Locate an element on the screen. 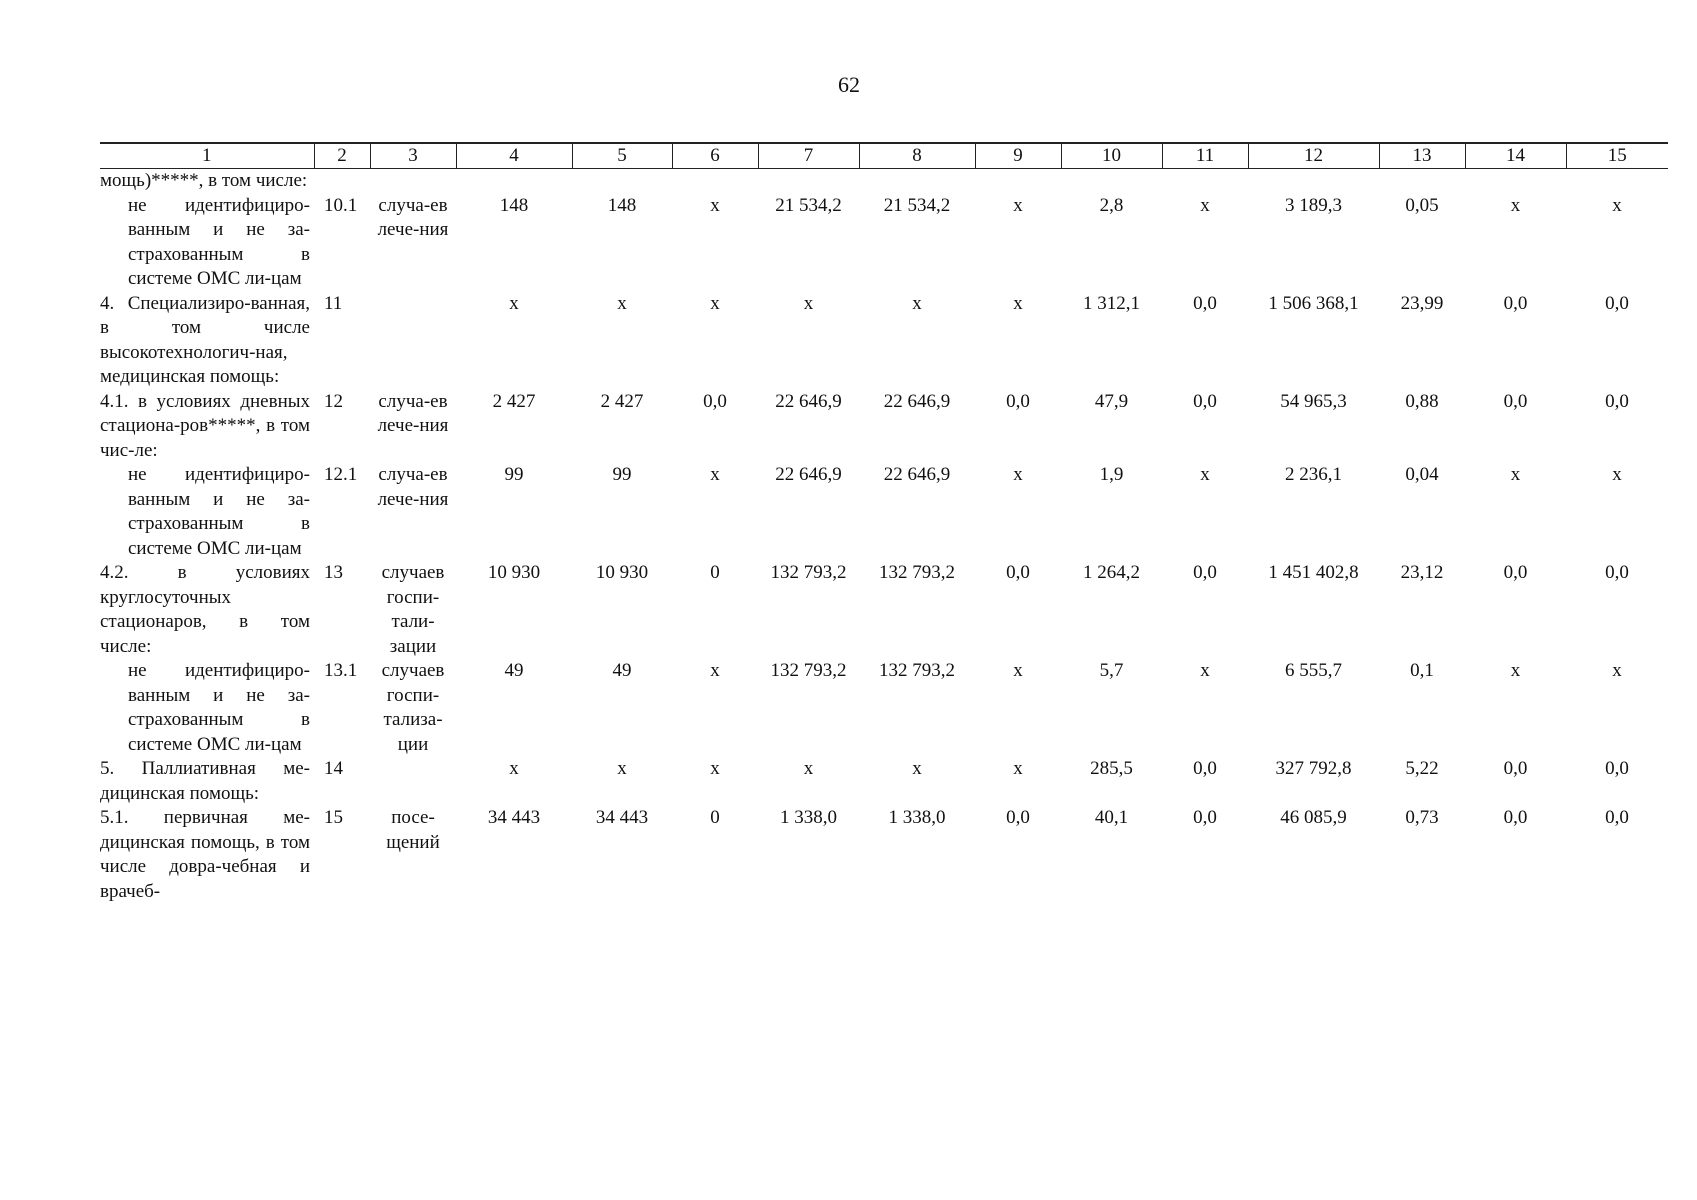  value-cell-col-12: 6 555,7 is located at coordinates (1313, 670).